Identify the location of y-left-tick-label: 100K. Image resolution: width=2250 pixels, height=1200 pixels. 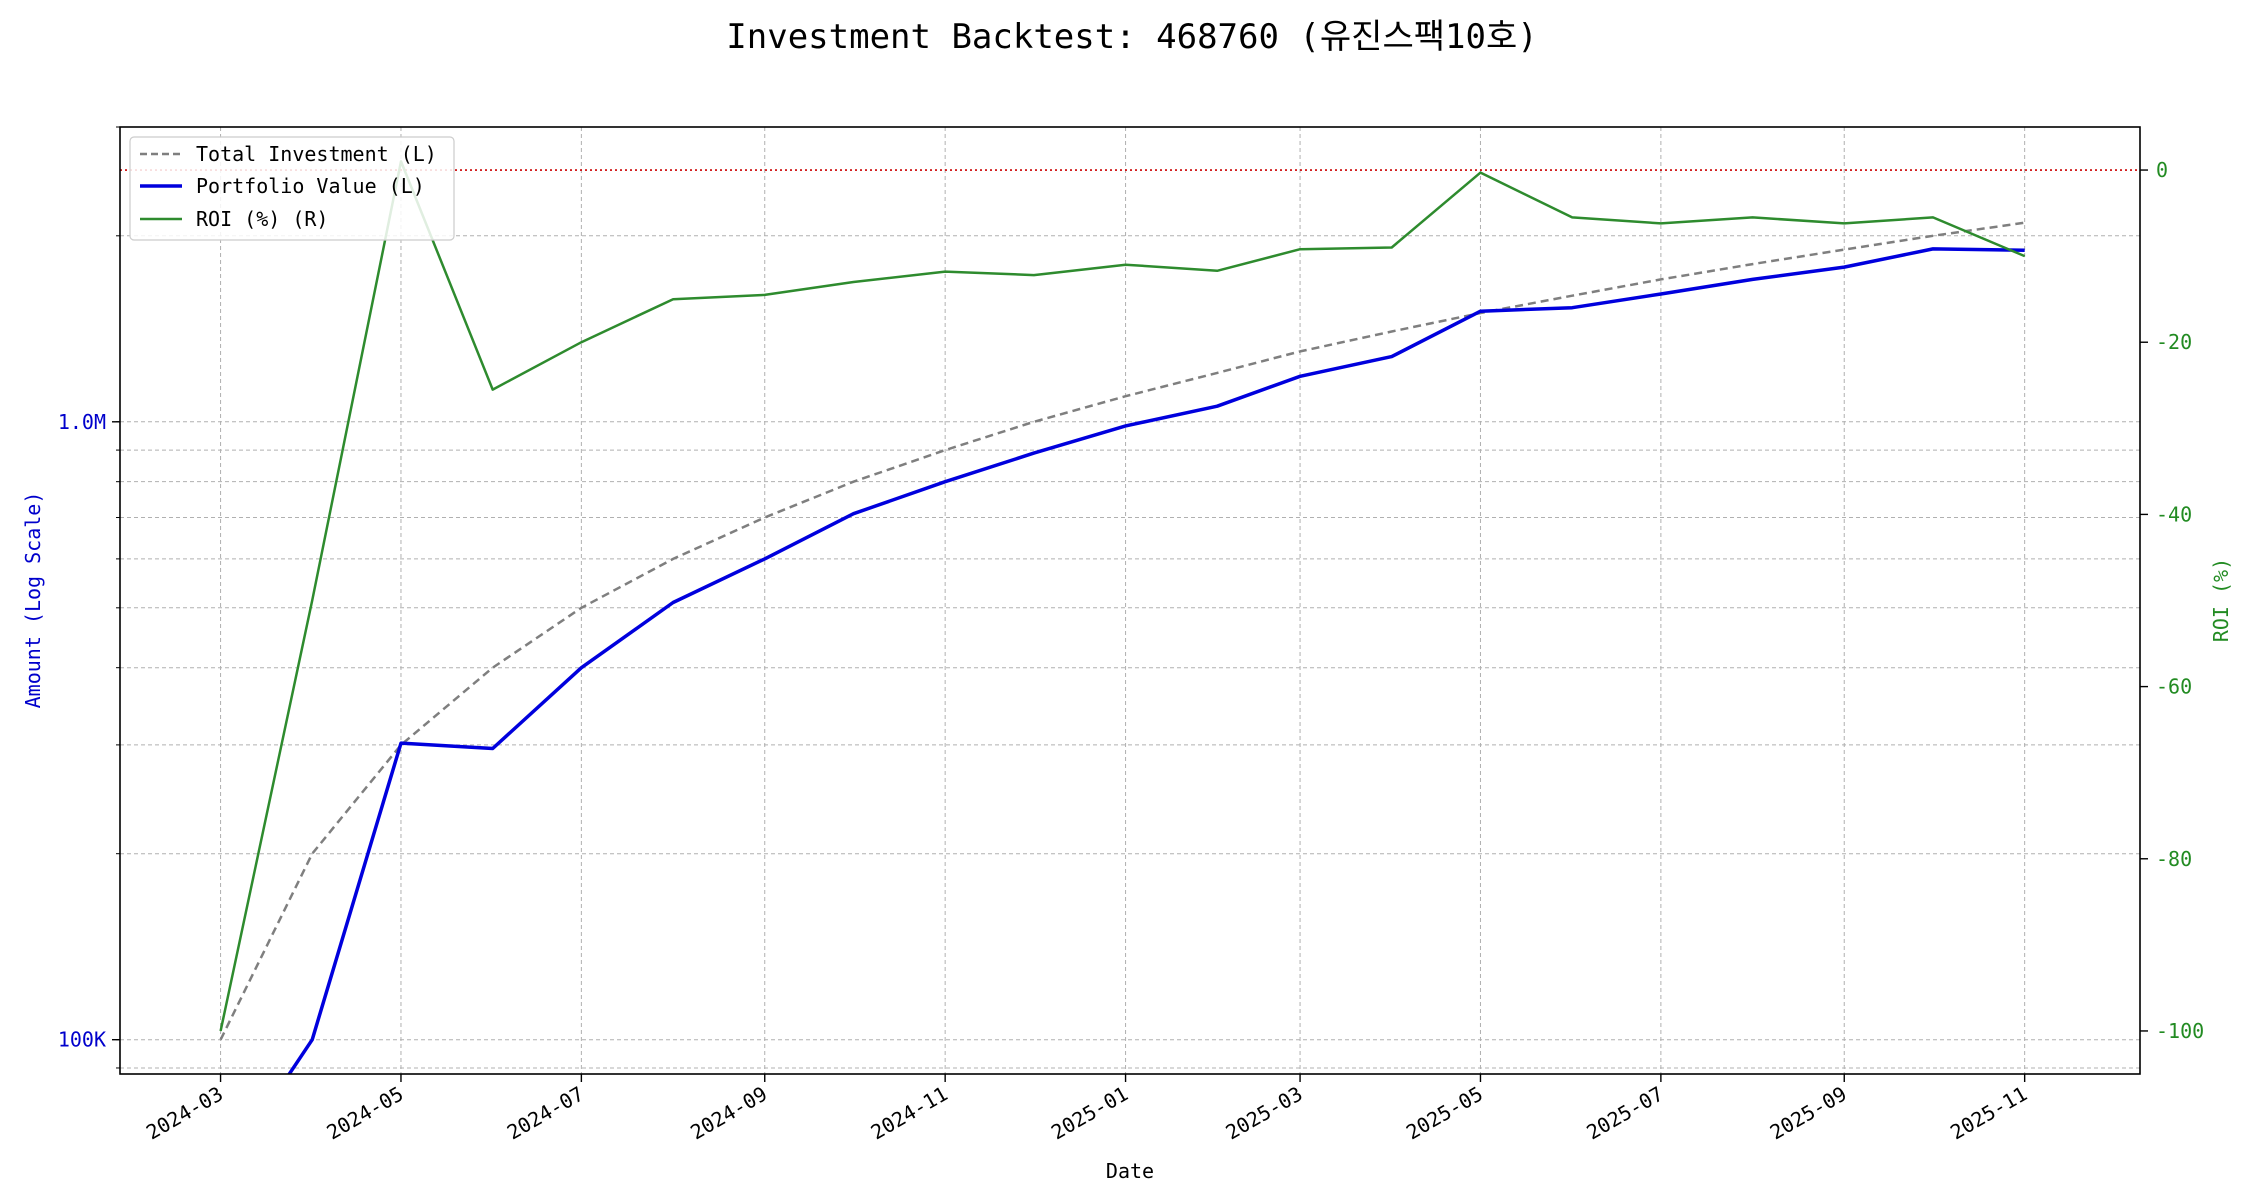
(82, 1040).